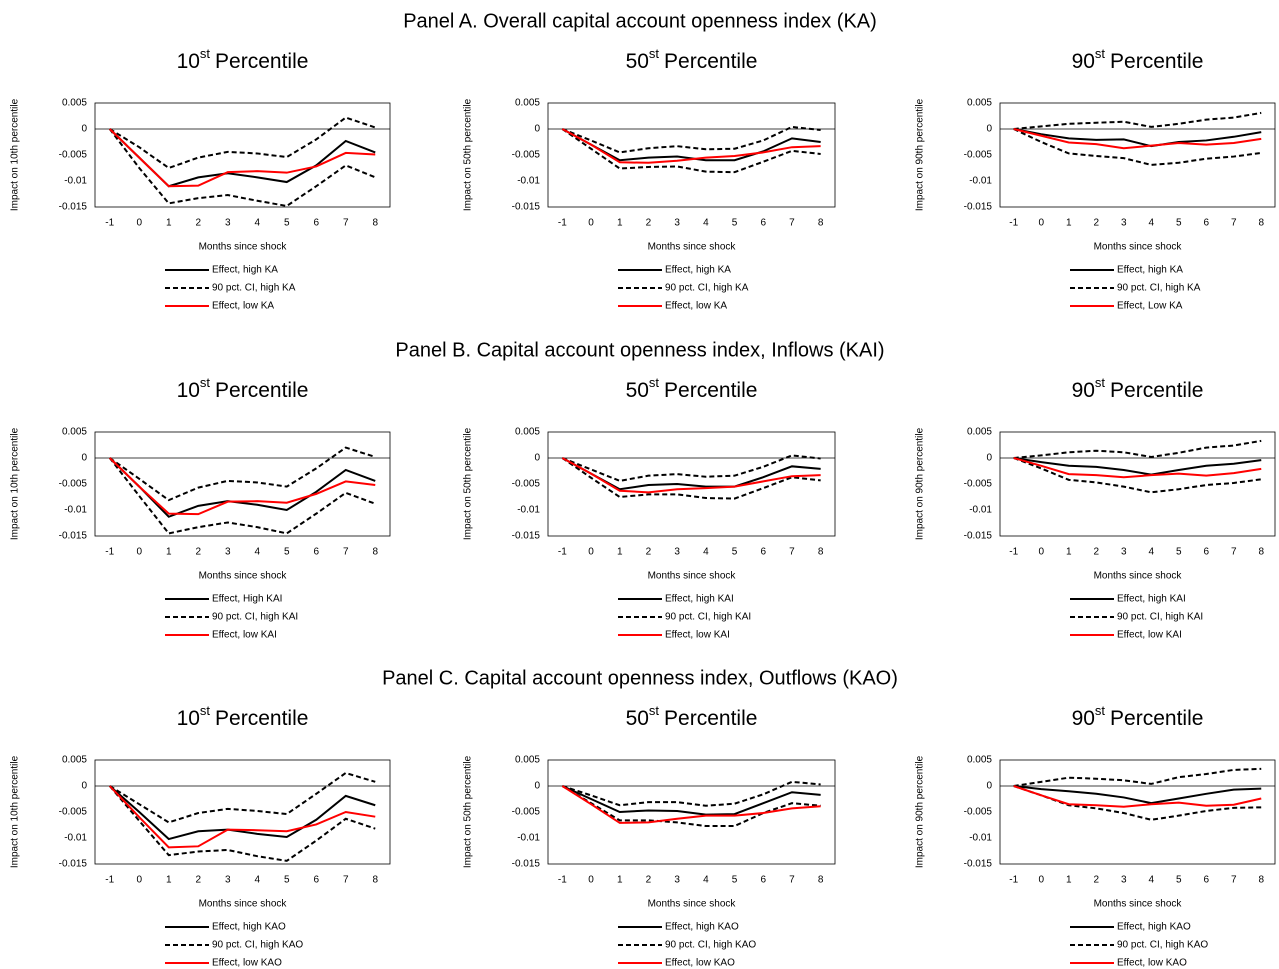 Image resolution: width=1279 pixels, height=969 pixels. Describe the element at coordinates (188, 390) in the screenshot. I see `title-number: 10` at that location.